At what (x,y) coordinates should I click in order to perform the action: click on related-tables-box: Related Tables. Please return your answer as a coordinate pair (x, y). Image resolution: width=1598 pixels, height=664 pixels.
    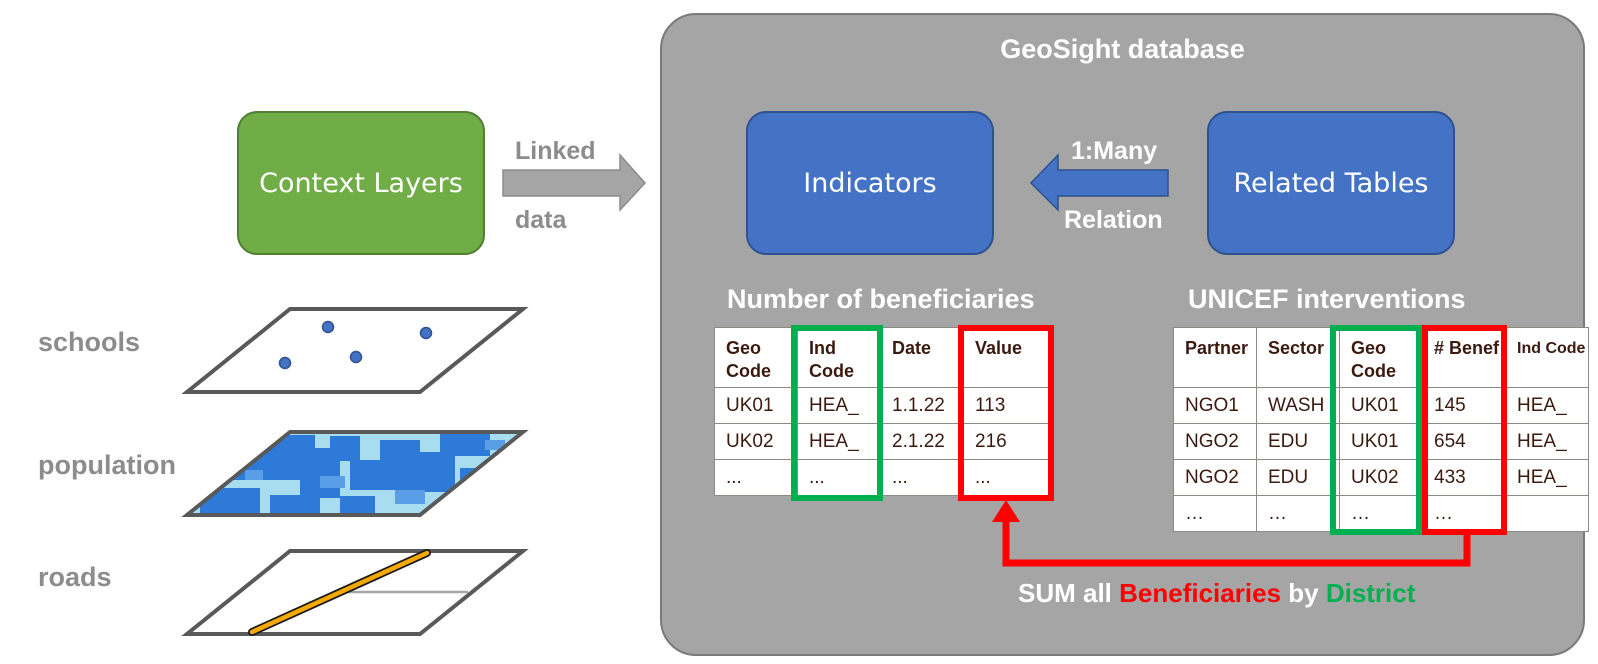
    Looking at the image, I should click on (1331, 183).